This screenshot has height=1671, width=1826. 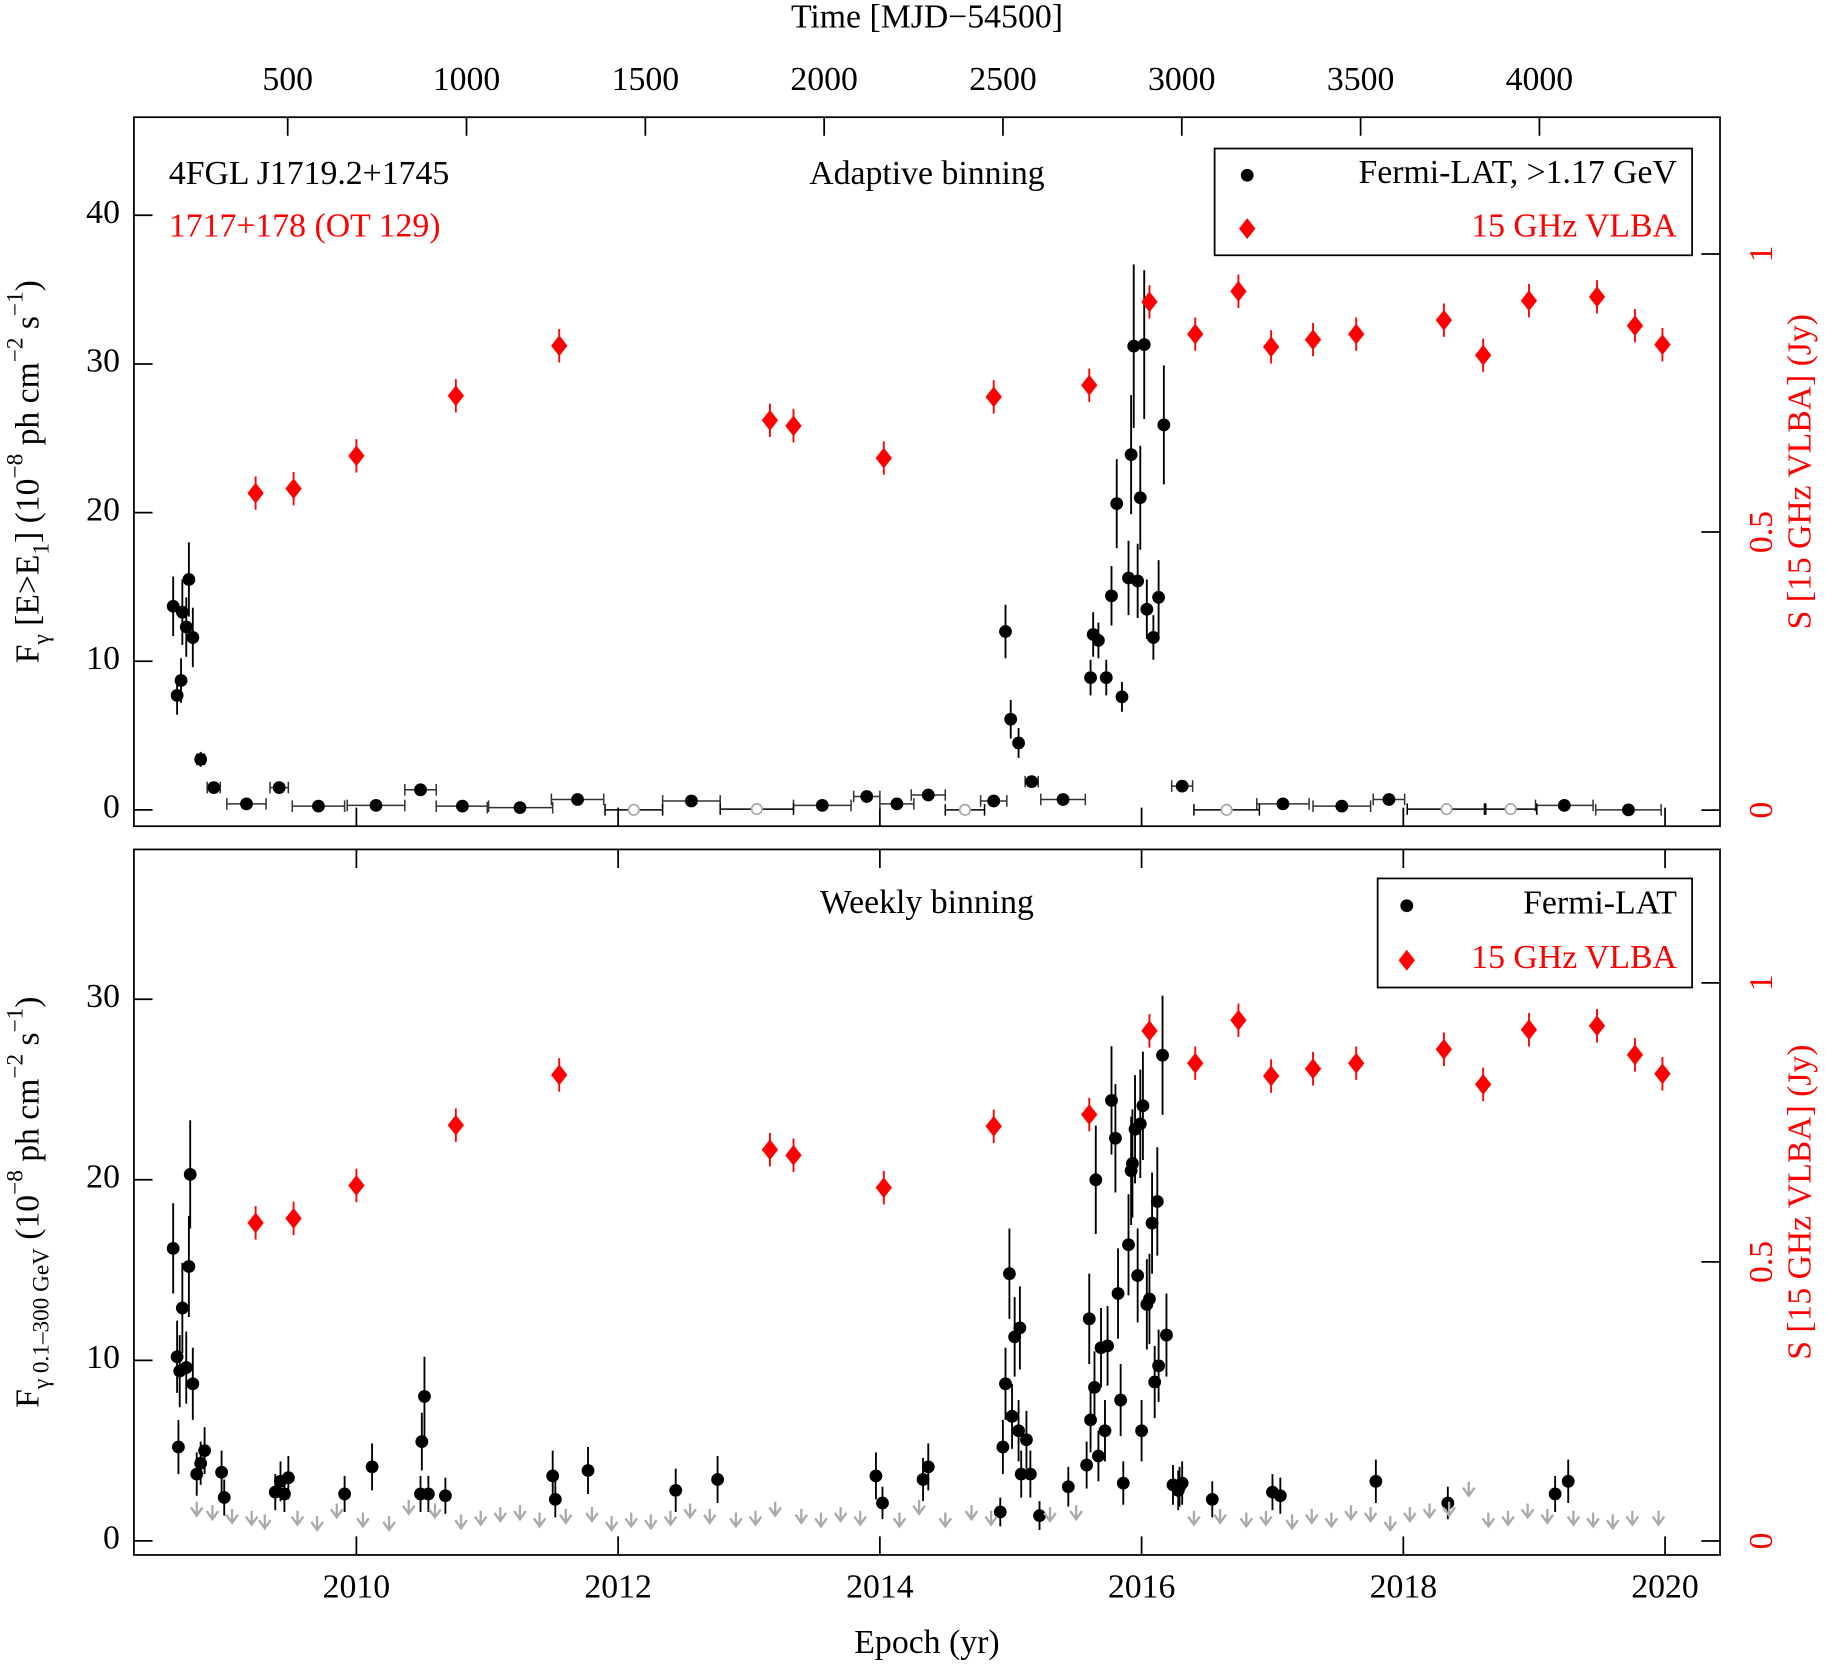 I want to click on y2-tick-label: 0.5, so click(x=1761, y=1262).